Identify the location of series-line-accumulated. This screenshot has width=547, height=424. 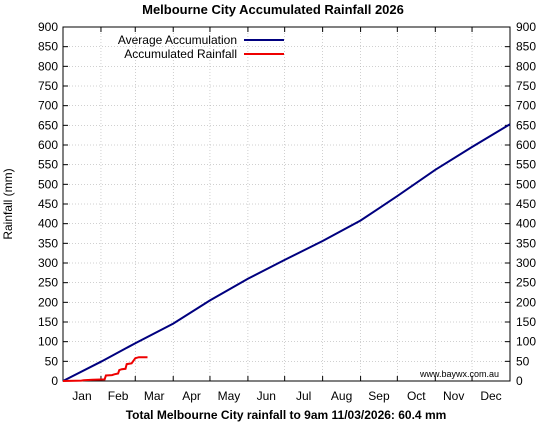
(105, 369).